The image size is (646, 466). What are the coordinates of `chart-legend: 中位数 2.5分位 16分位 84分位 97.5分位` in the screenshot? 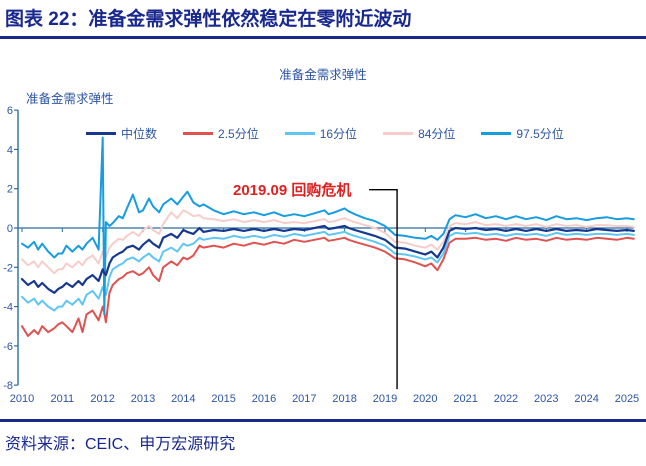 It's located at (325, 133).